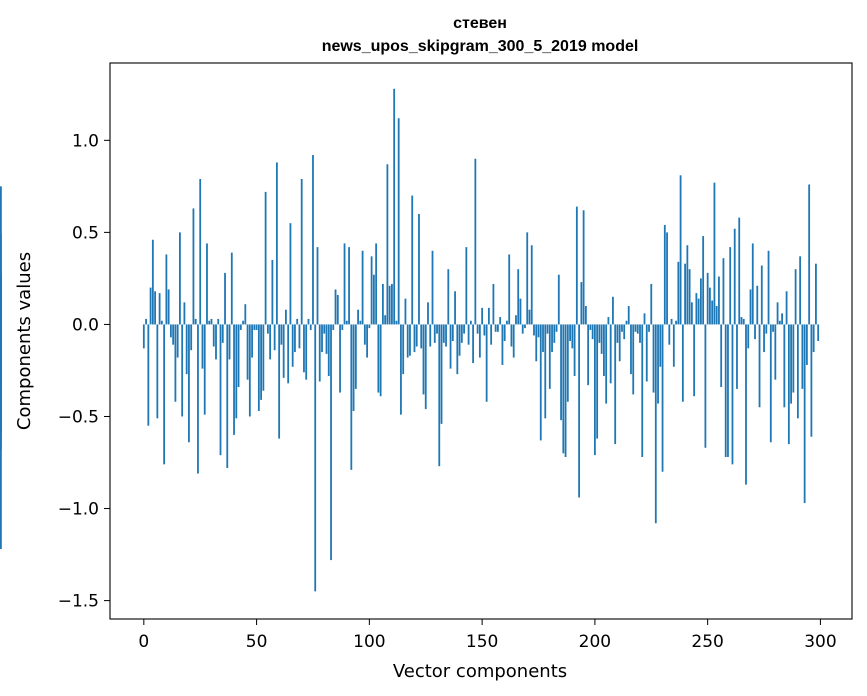  What do you see at coordinates (480, 671) in the screenshot?
I see `x-axis-label: Vector components` at bounding box center [480, 671].